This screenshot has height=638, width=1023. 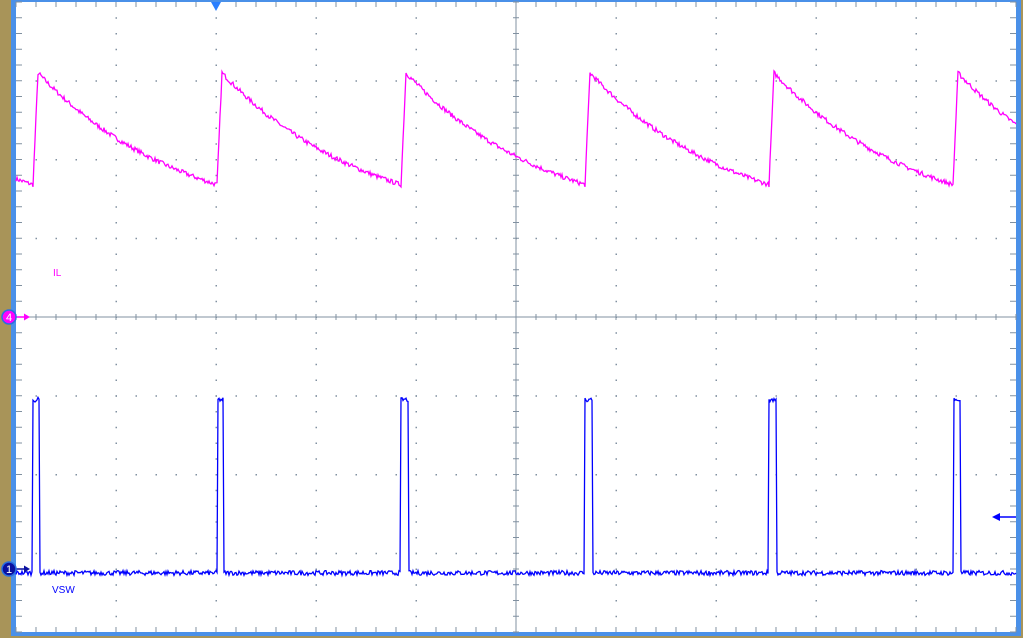 I want to click on channel-1-marker-arrow, so click(x=27, y=569).